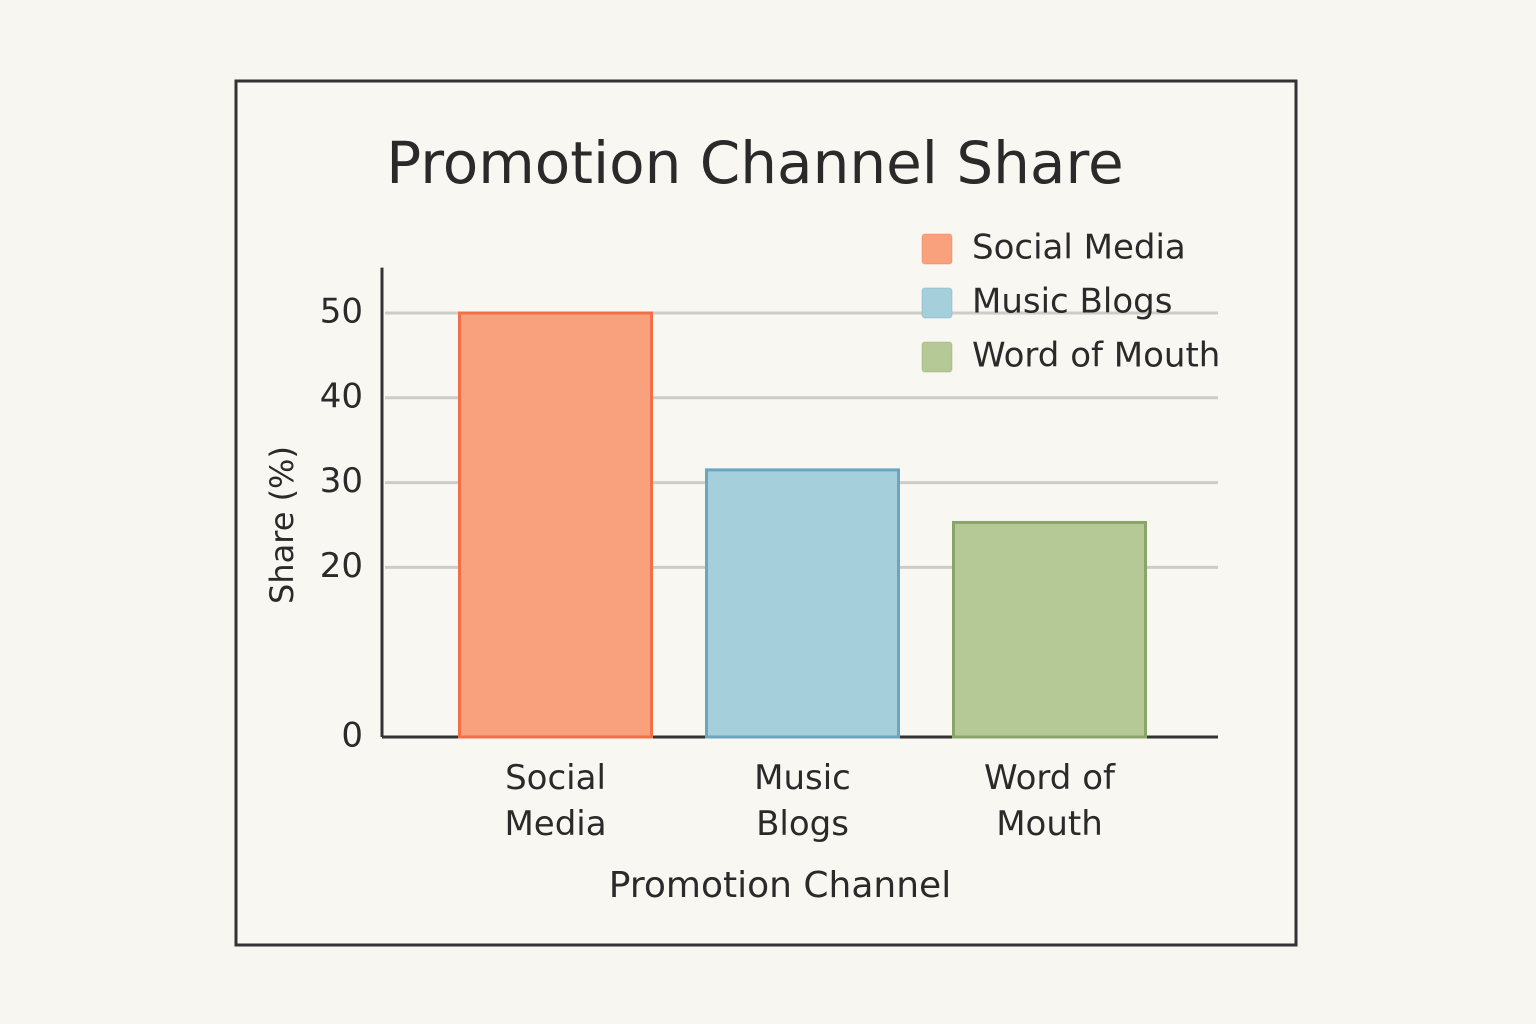 This screenshot has width=1536, height=1024. What do you see at coordinates (341, 566) in the screenshot?
I see `y-tick-label: 20` at bounding box center [341, 566].